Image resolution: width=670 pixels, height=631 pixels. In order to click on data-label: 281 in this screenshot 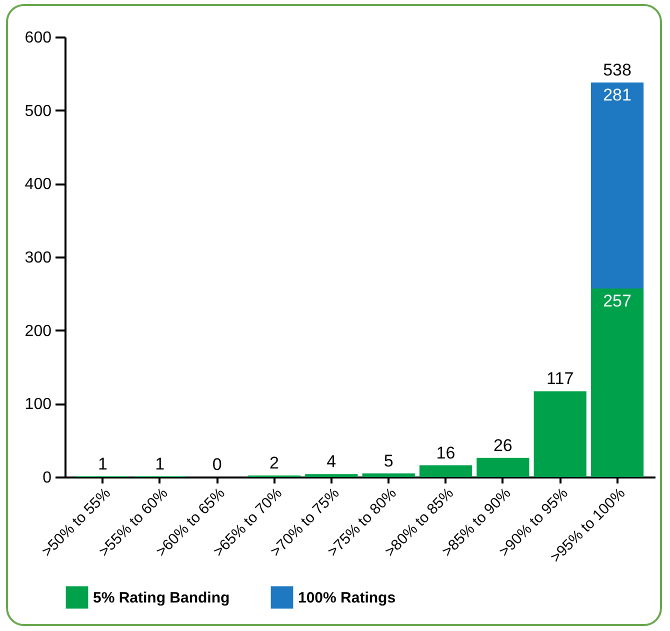, I will do `click(617, 94)`.